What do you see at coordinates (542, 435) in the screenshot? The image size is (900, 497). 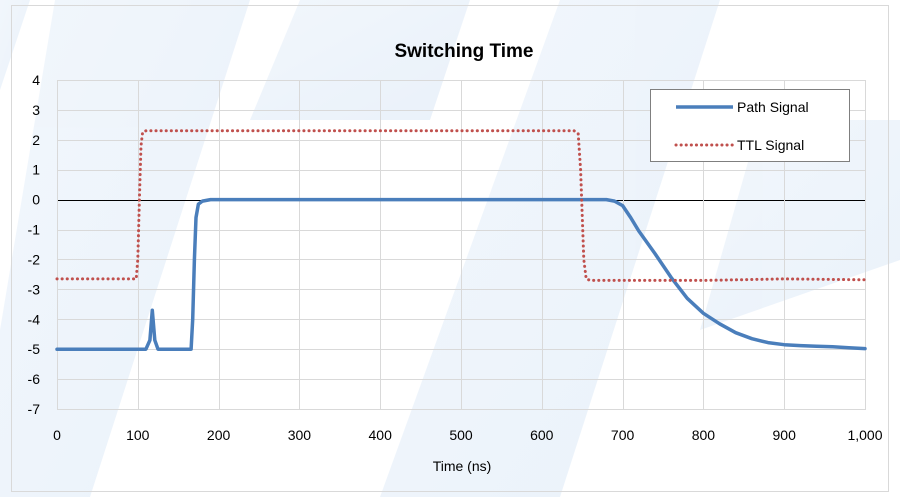 I see `x-tick-label: 600` at bounding box center [542, 435].